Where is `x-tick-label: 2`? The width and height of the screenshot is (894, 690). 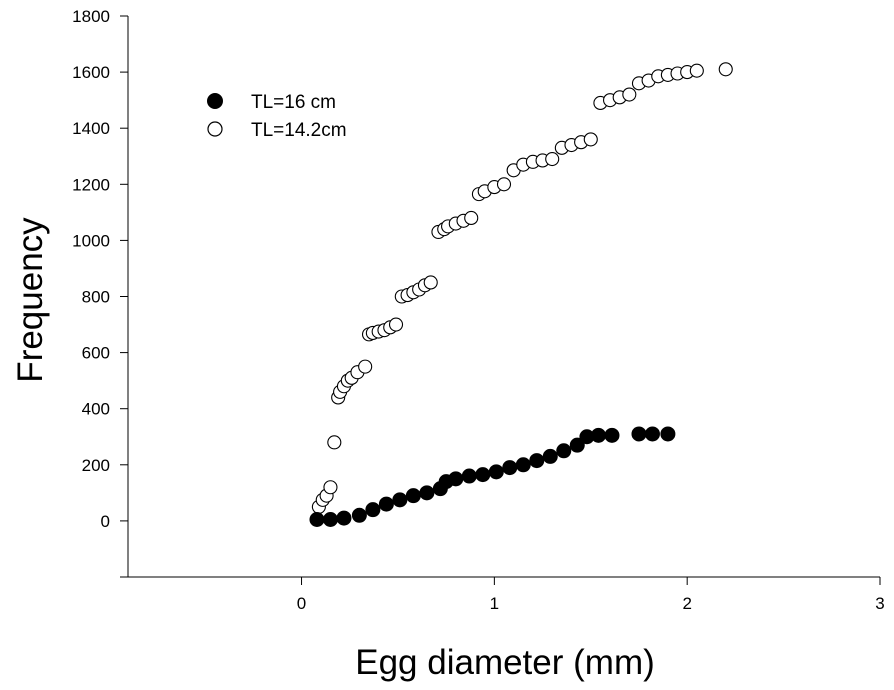
x-tick-label: 2 is located at coordinates (686, 603).